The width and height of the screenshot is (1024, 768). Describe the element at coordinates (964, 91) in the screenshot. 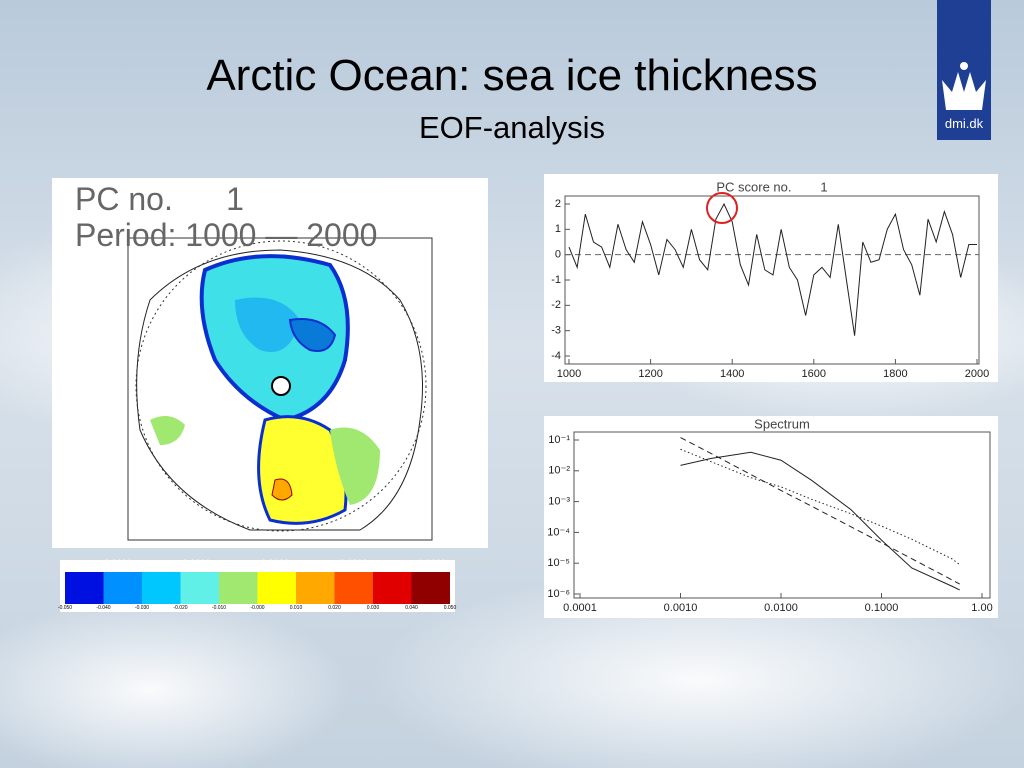

I see `crown` at that location.